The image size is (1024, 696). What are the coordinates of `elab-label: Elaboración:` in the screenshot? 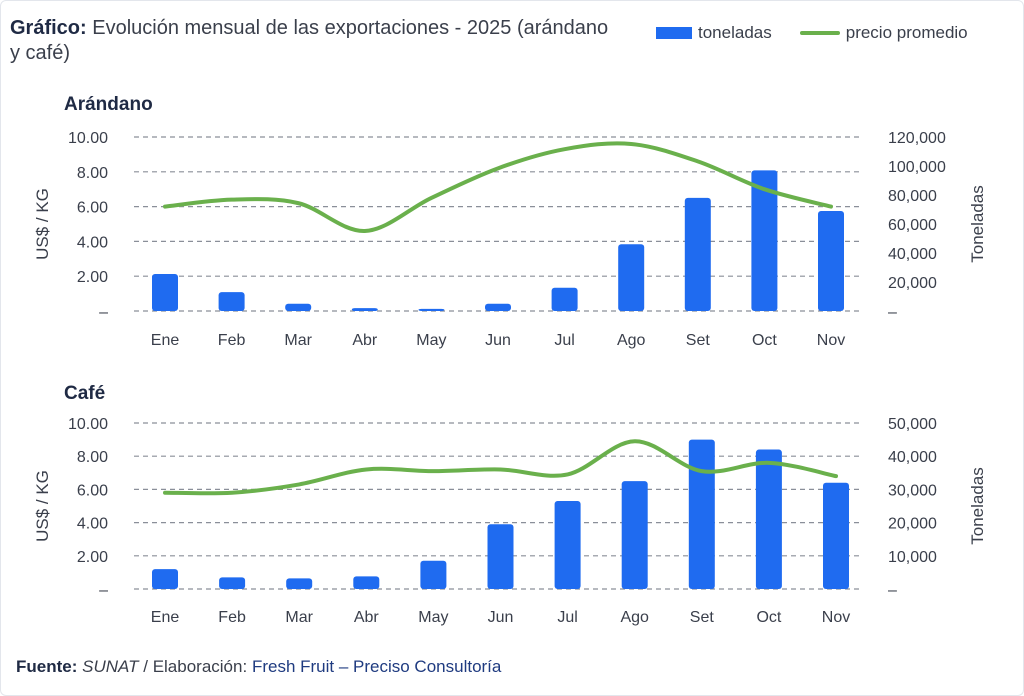 It's located at (200, 666).